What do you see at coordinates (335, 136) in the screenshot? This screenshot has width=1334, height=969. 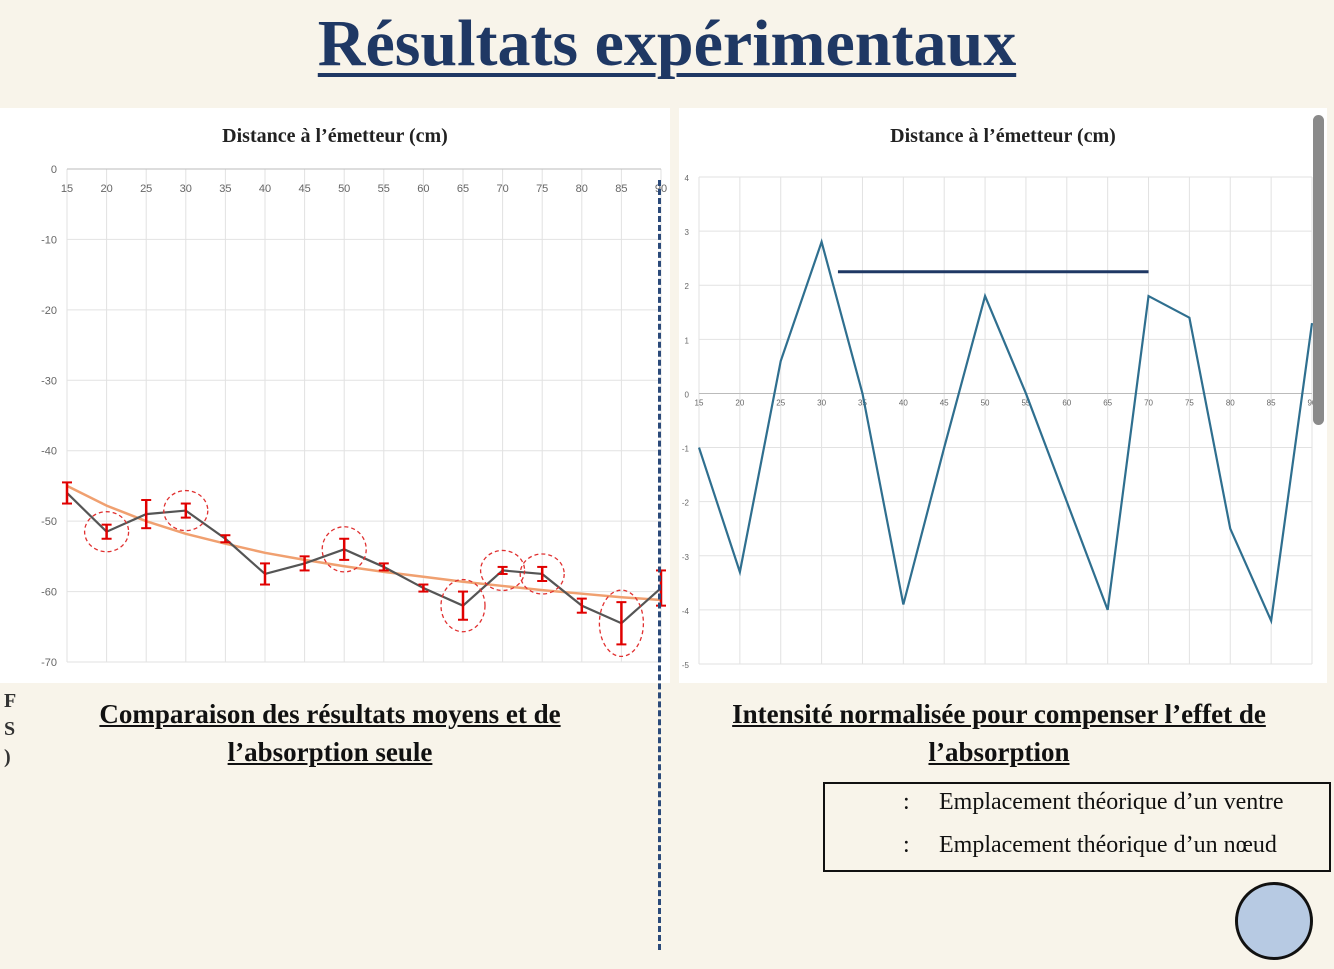 I see `left-x-axis-title: Distance à l’émetteur (cm)` at bounding box center [335, 136].